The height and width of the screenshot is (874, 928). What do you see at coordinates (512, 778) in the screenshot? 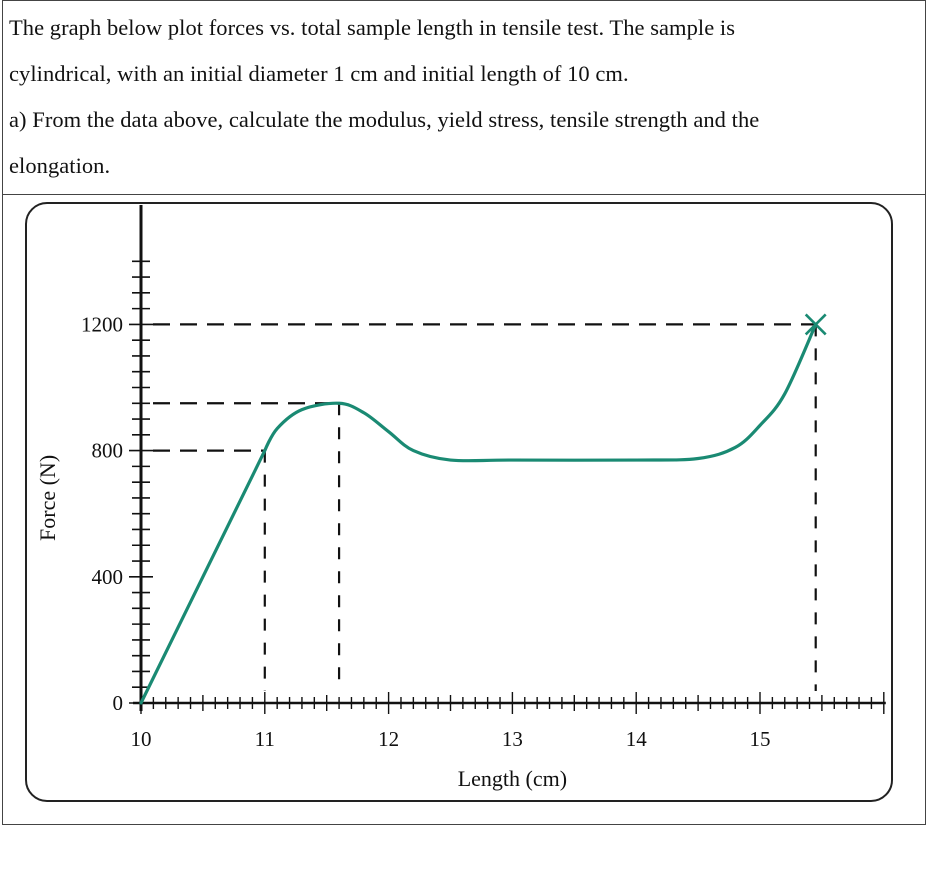
I see `x-axis-title: Length (cm)` at bounding box center [512, 778].